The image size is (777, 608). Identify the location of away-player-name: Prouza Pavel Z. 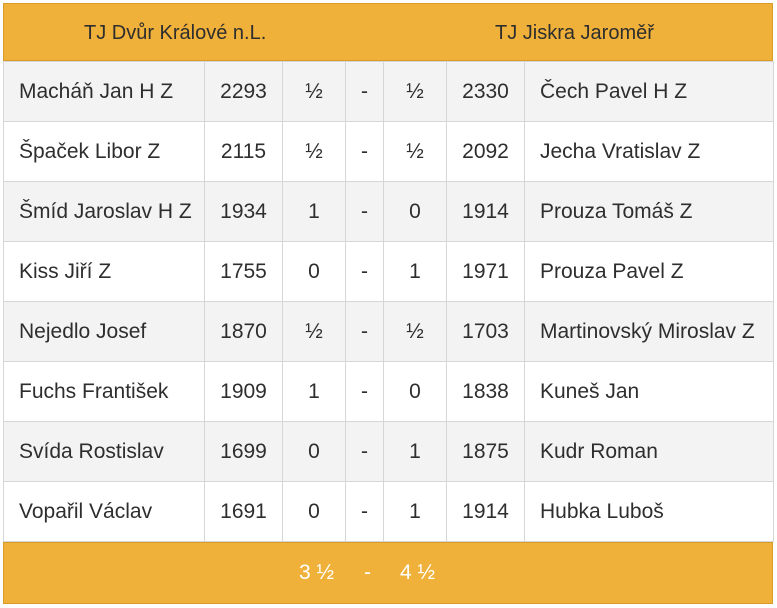
(649, 271).